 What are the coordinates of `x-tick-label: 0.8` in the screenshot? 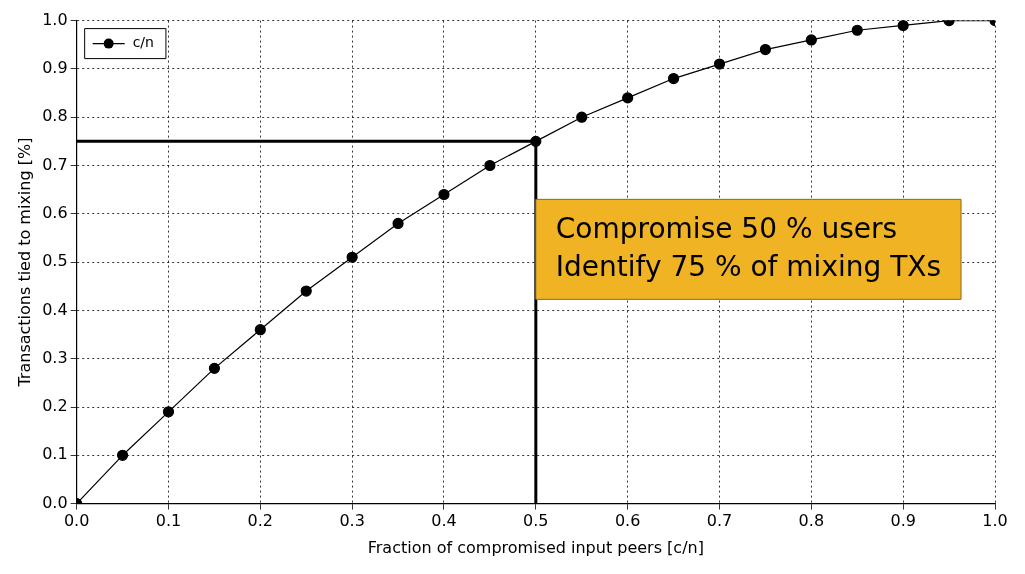 It's located at (811, 521).